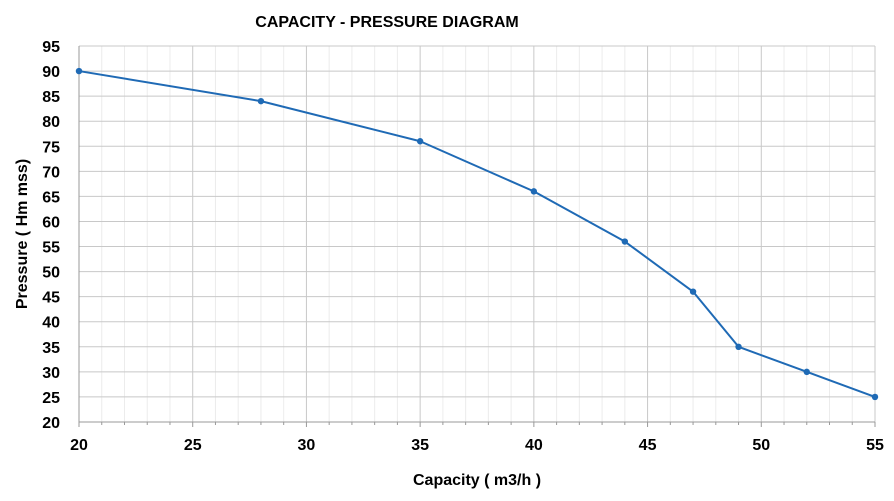 This screenshot has width=894, height=501. I want to click on y-tick-label: 50, so click(51, 273).